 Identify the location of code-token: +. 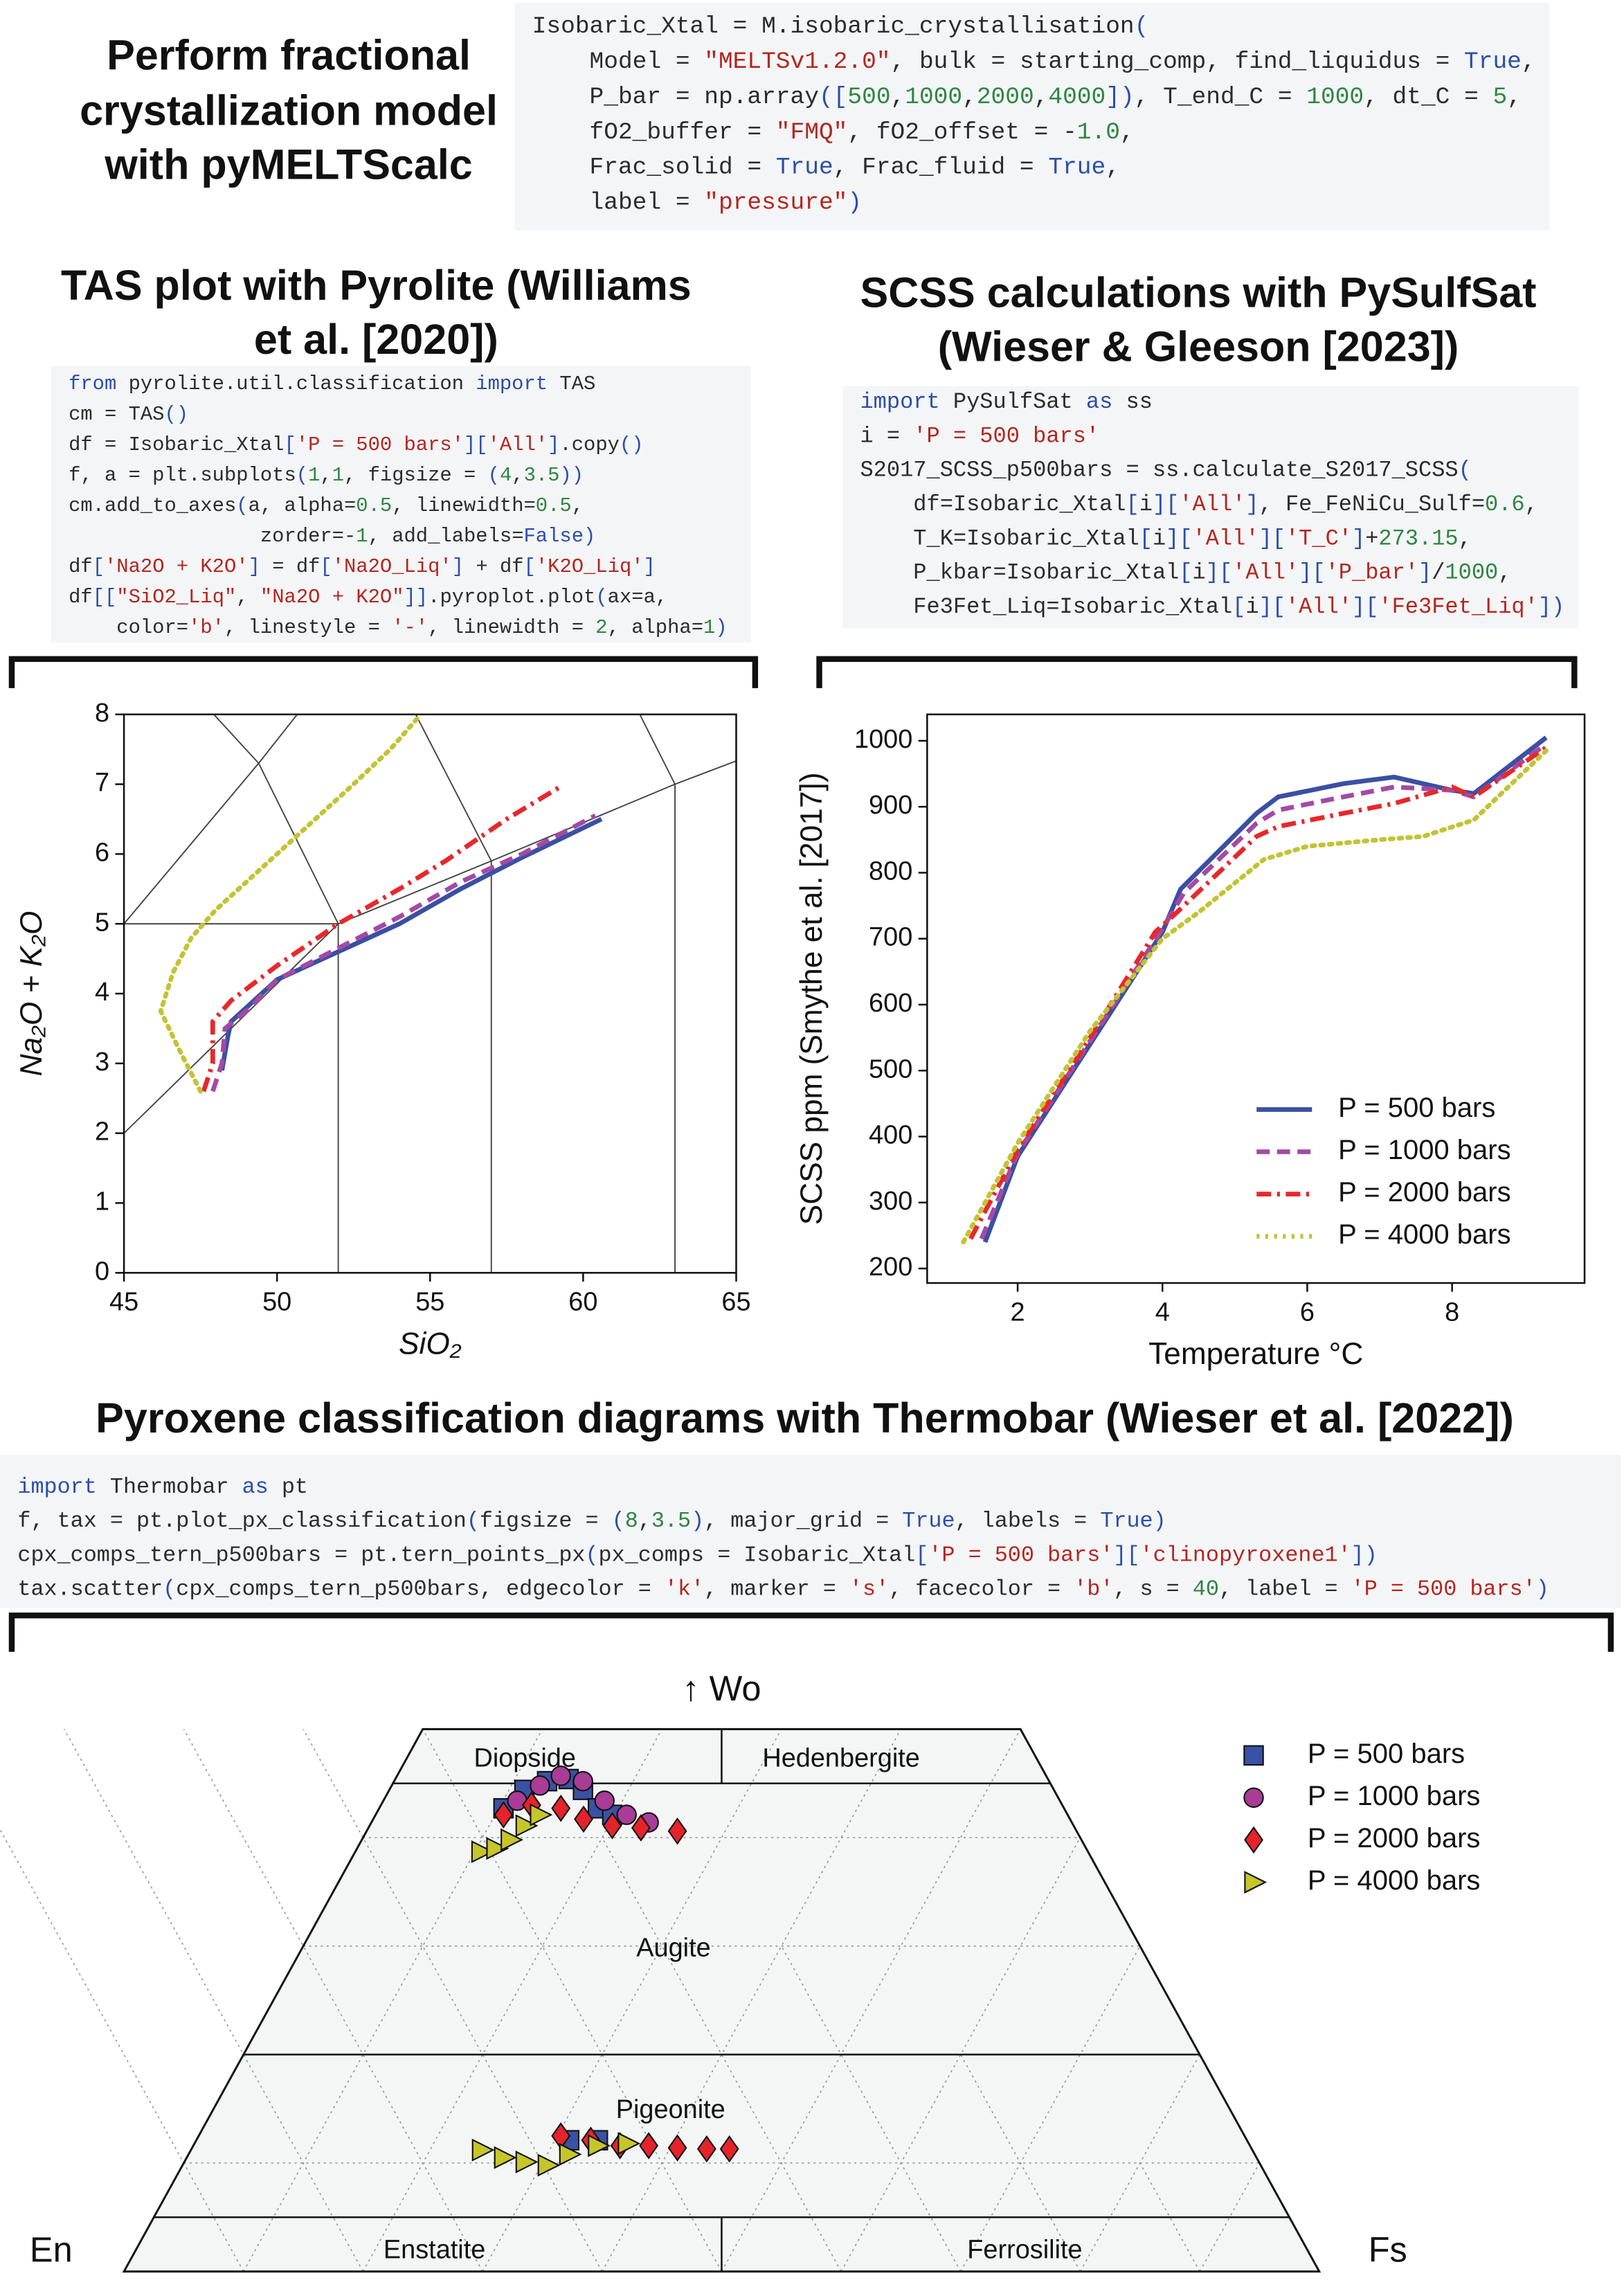
(1371, 539).